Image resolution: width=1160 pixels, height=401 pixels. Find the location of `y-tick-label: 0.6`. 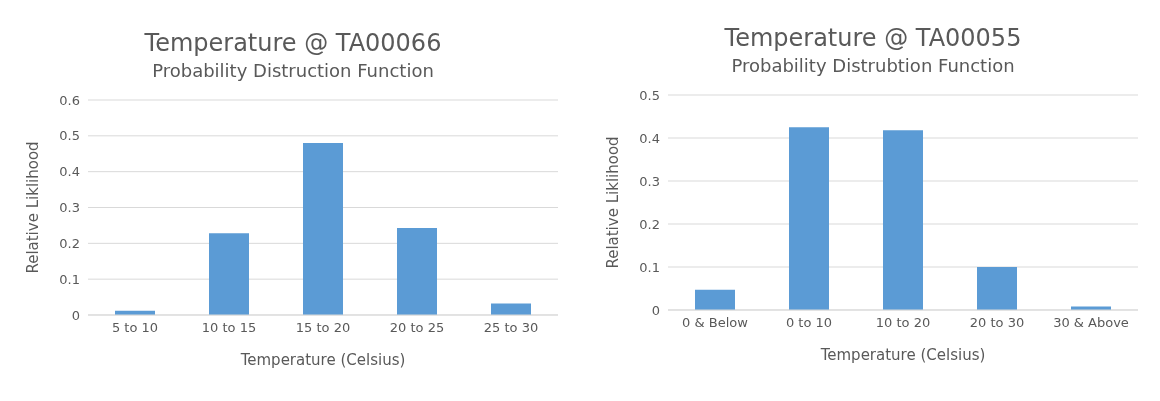

y-tick-label: 0.6 is located at coordinates (69, 100).